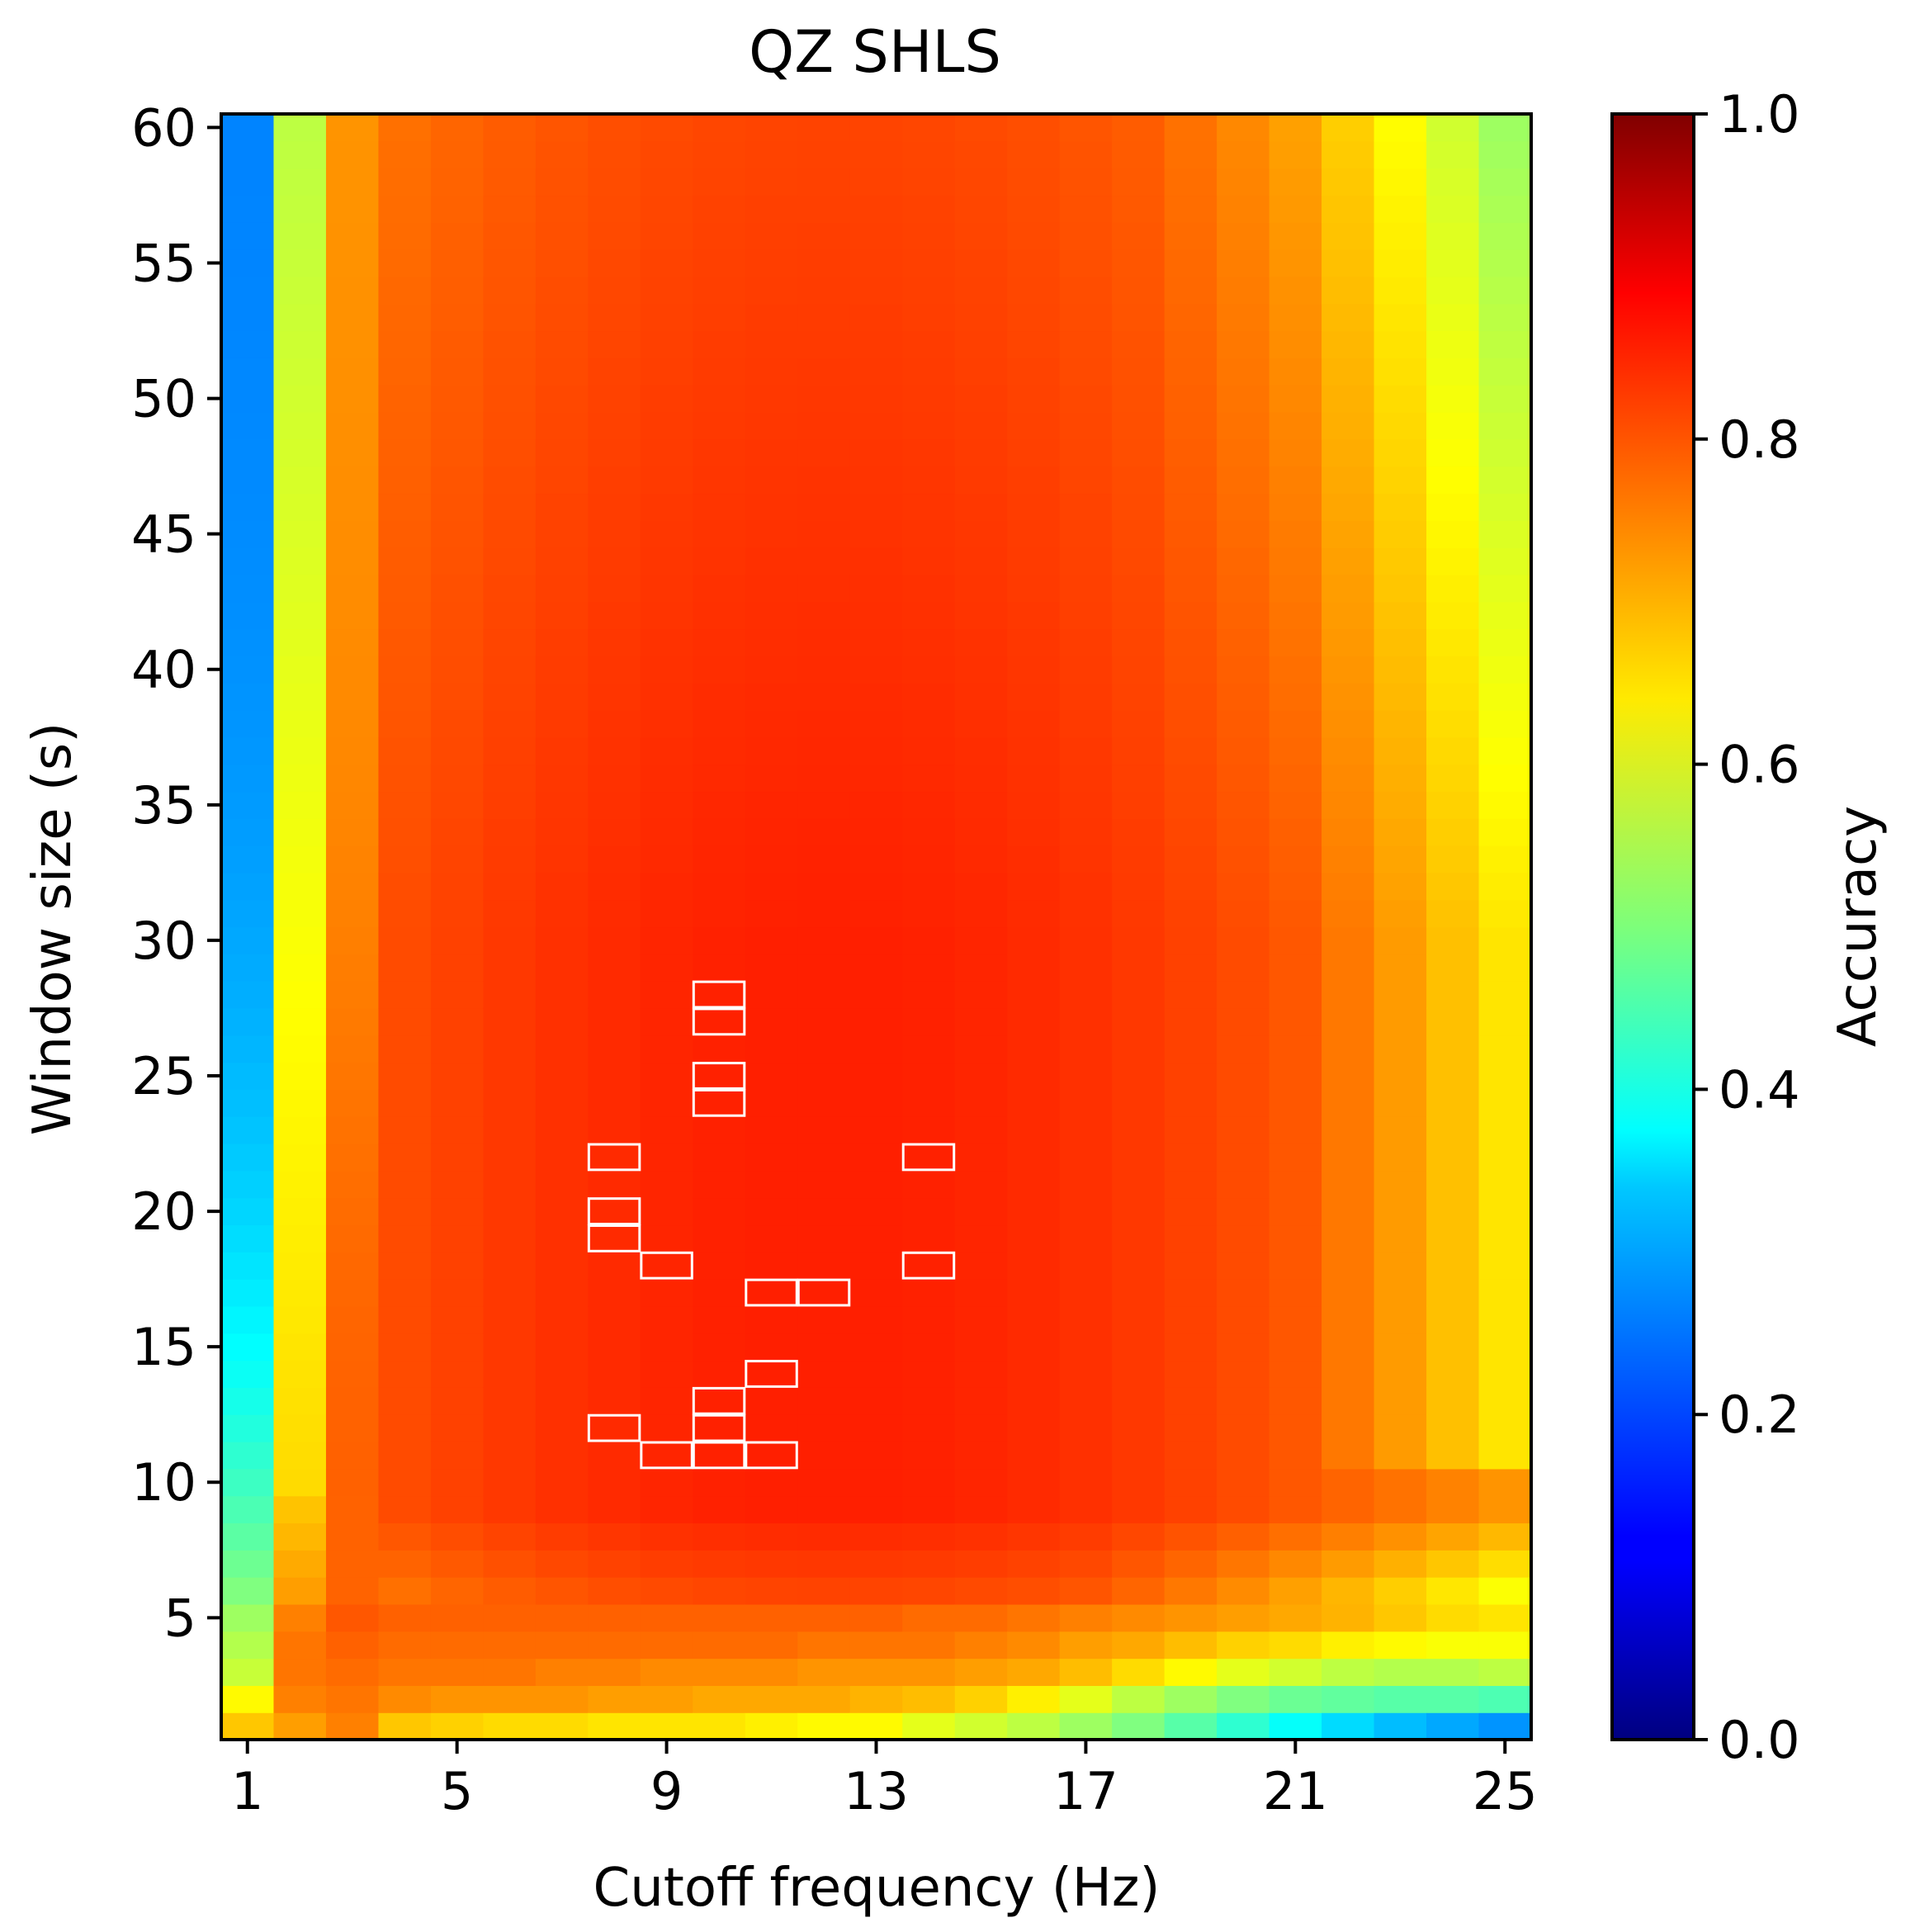  Describe the element at coordinates (1653, 926) in the screenshot. I see `colorbar` at that location.